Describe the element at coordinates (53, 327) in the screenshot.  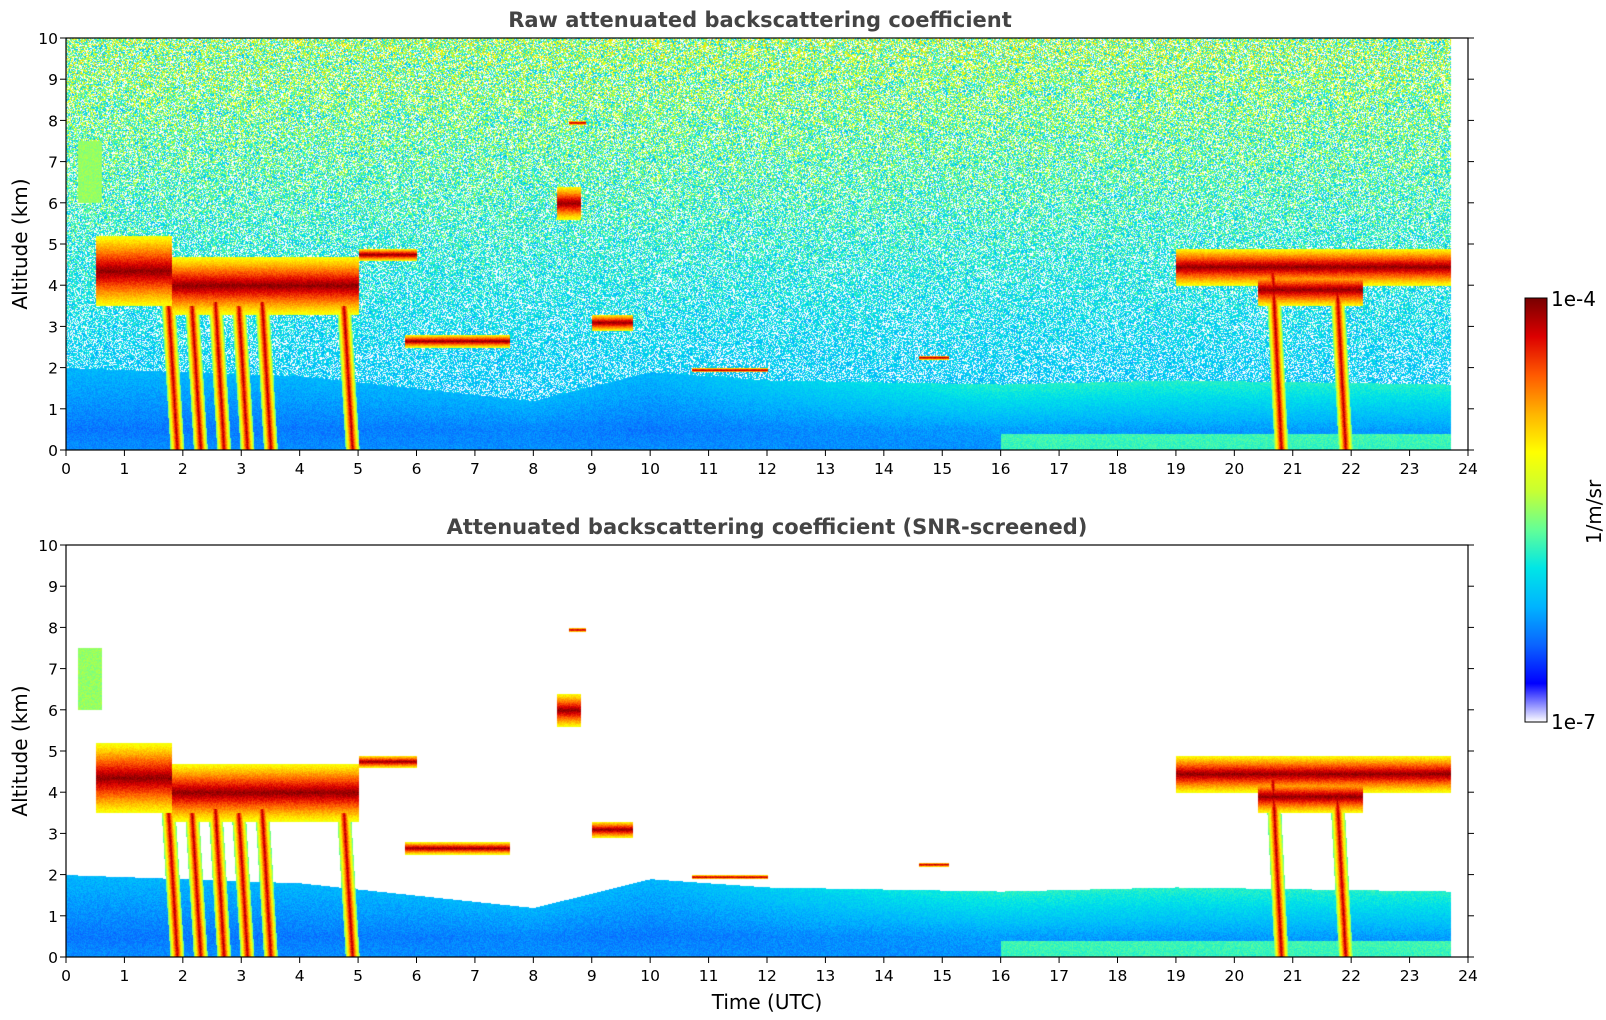
I see `top-y-tick-label: 3` at that location.